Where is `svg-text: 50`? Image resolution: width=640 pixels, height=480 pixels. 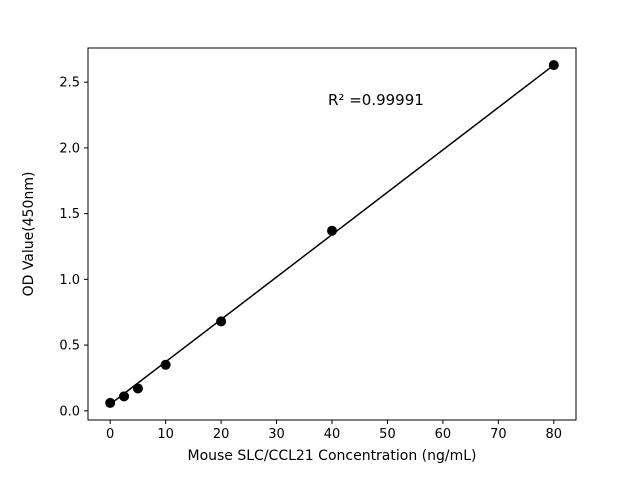
svg-text: 50 is located at coordinates (387, 434).